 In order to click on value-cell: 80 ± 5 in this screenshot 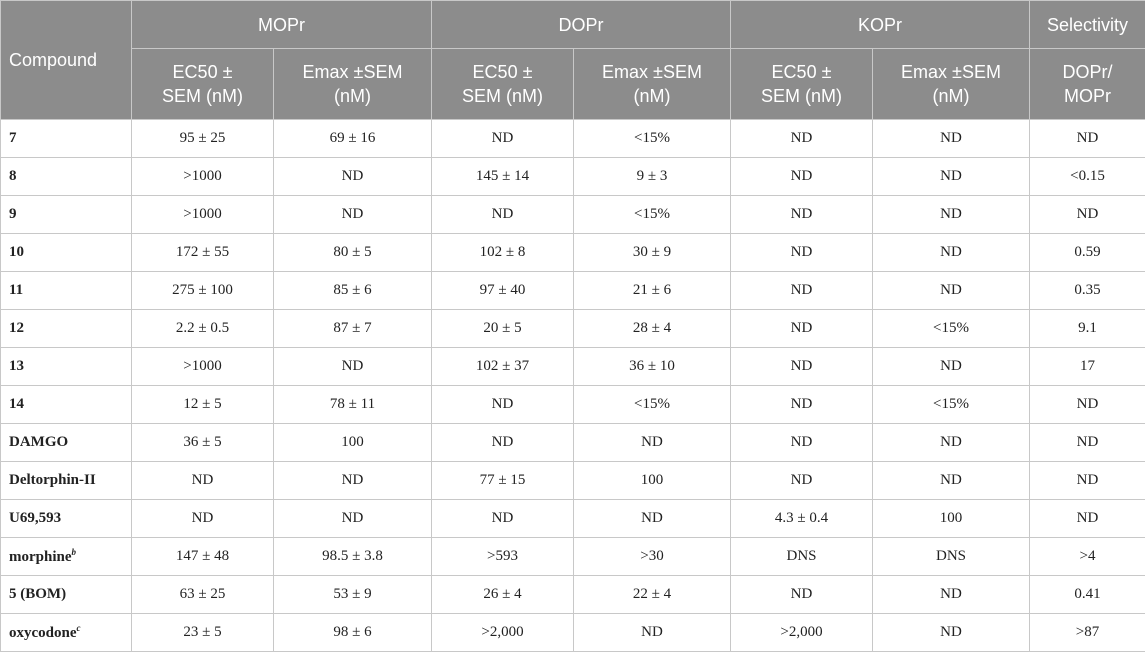, I will do `click(352, 252)`.